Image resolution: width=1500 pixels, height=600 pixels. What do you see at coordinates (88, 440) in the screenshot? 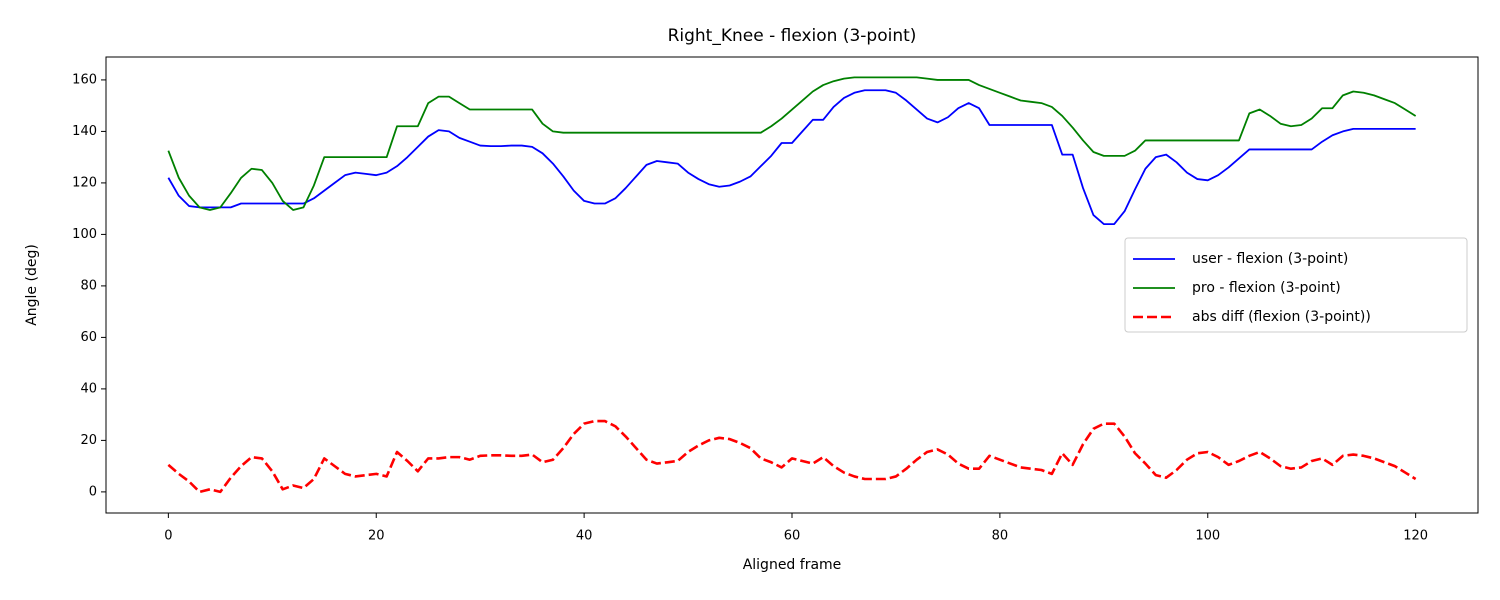
I see `y-tick-label: 20` at bounding box center [88, 440].